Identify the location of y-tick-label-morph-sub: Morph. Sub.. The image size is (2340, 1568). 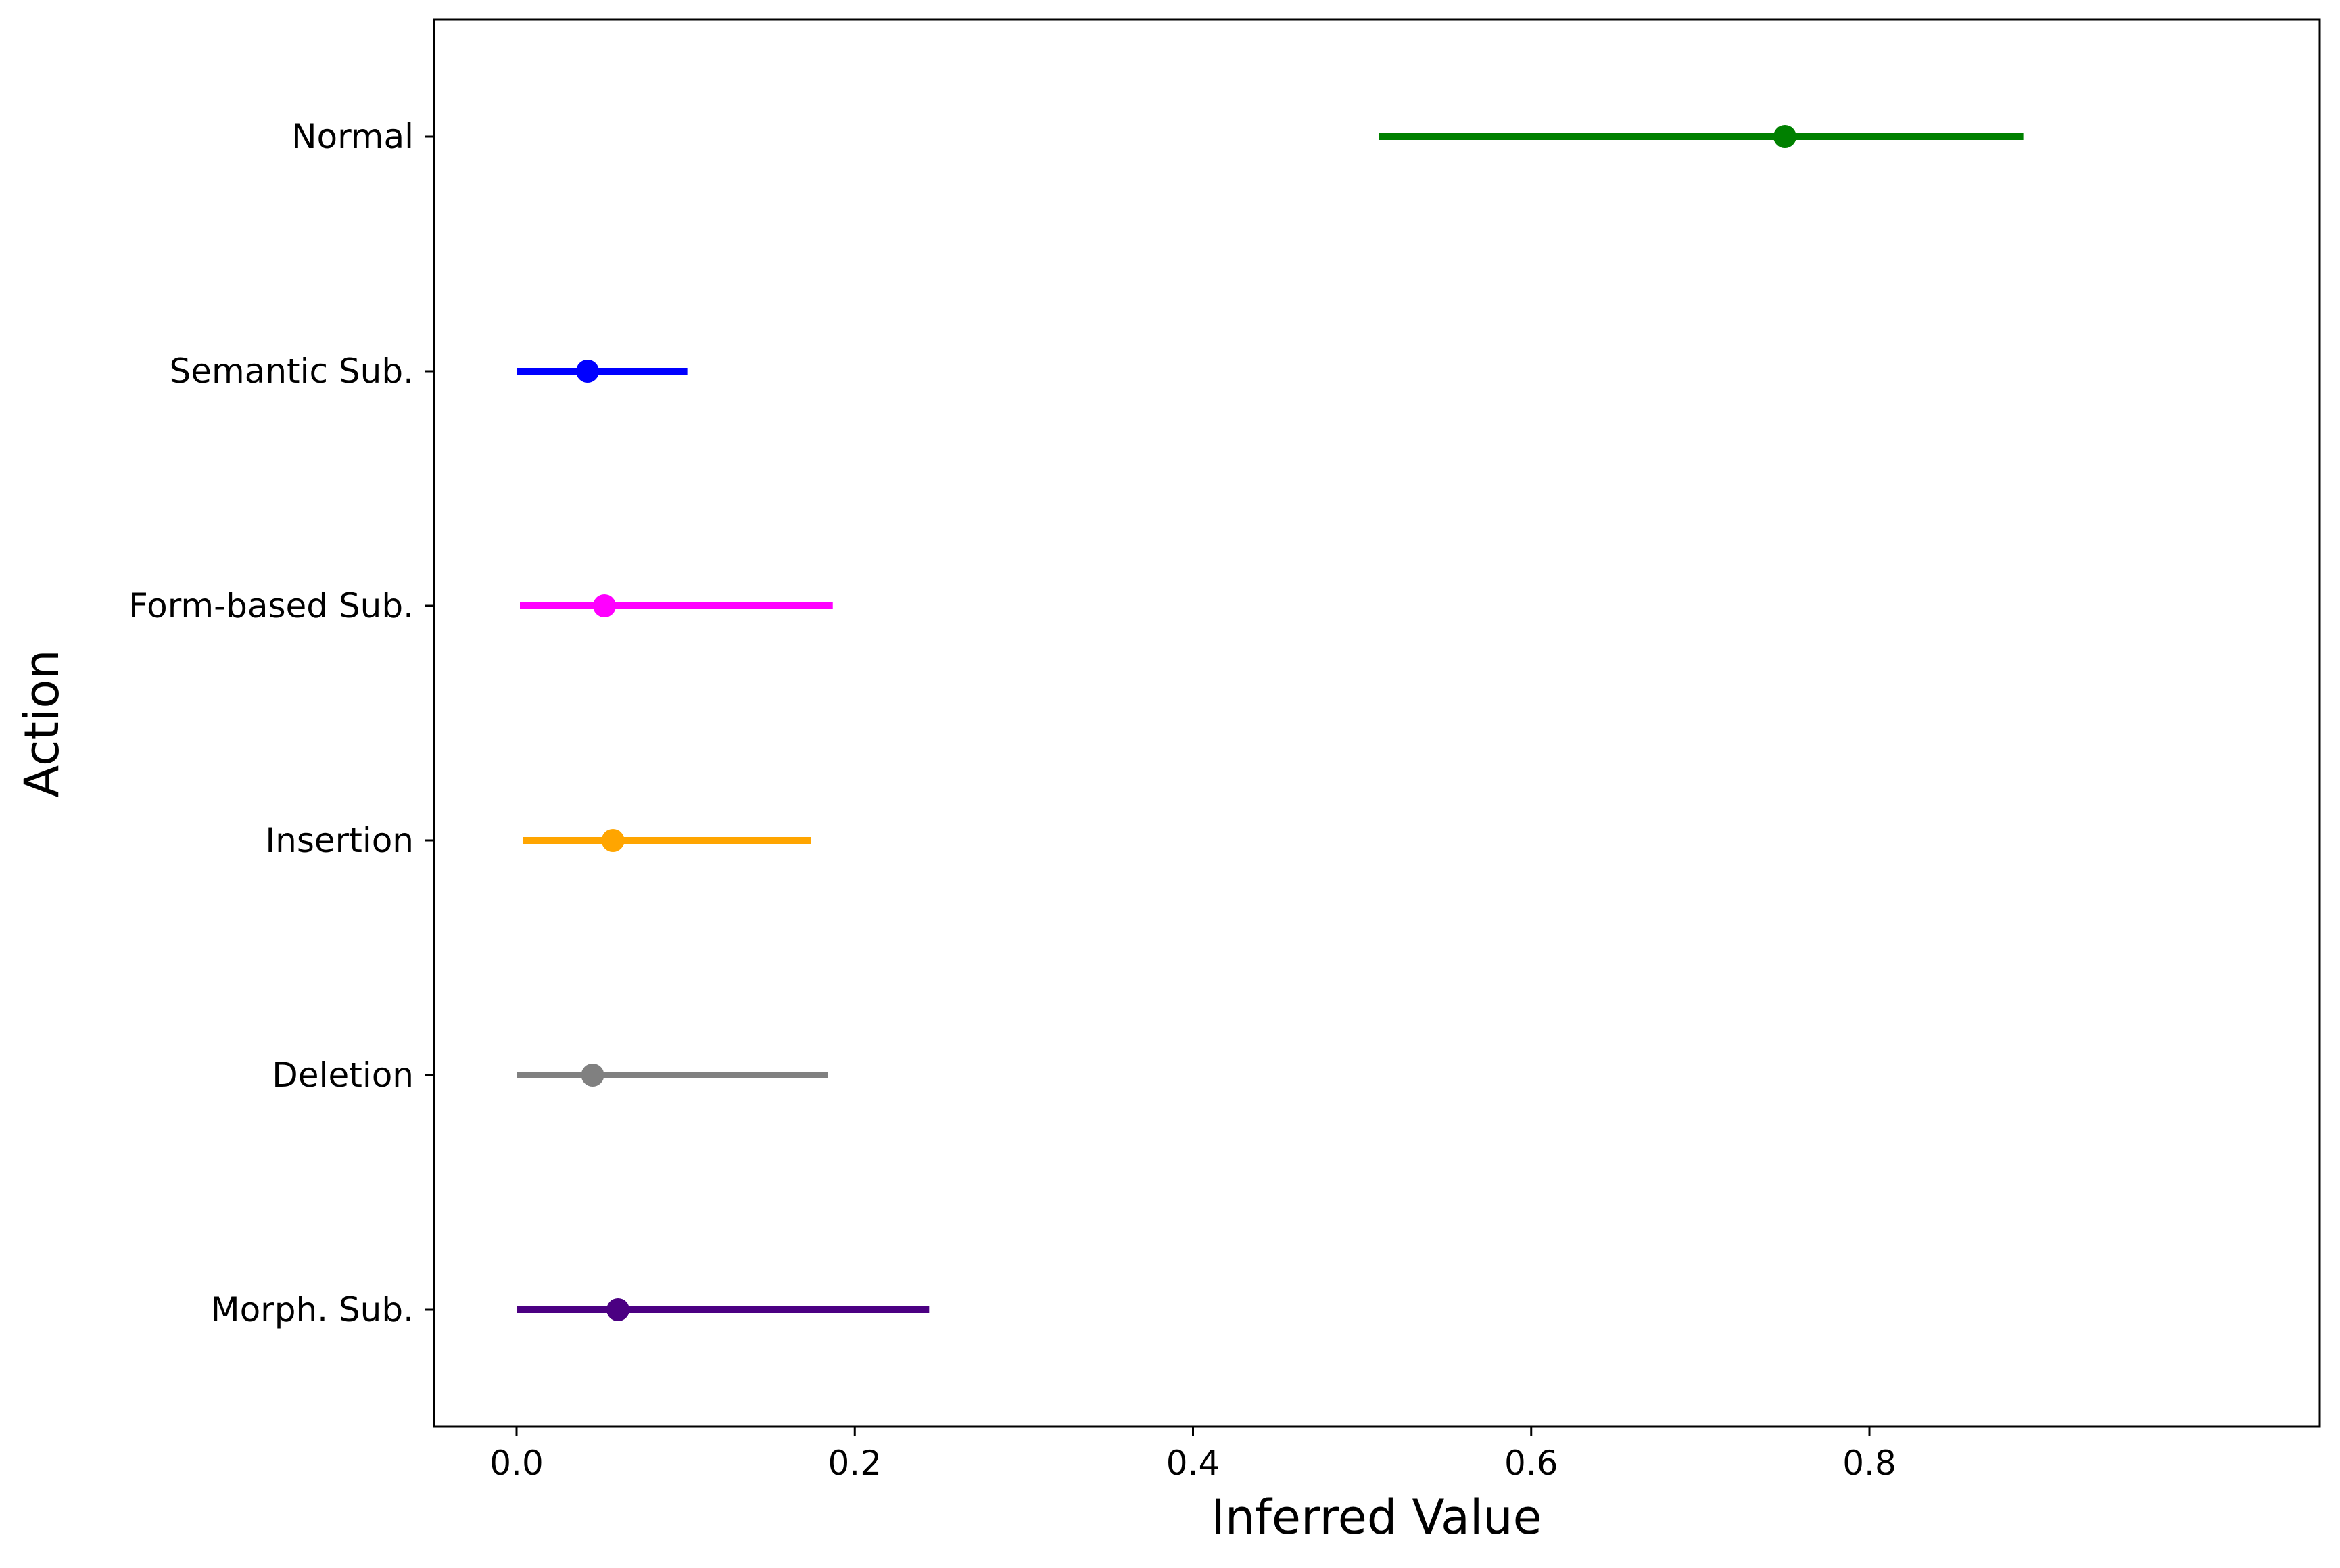
(312, 1309).